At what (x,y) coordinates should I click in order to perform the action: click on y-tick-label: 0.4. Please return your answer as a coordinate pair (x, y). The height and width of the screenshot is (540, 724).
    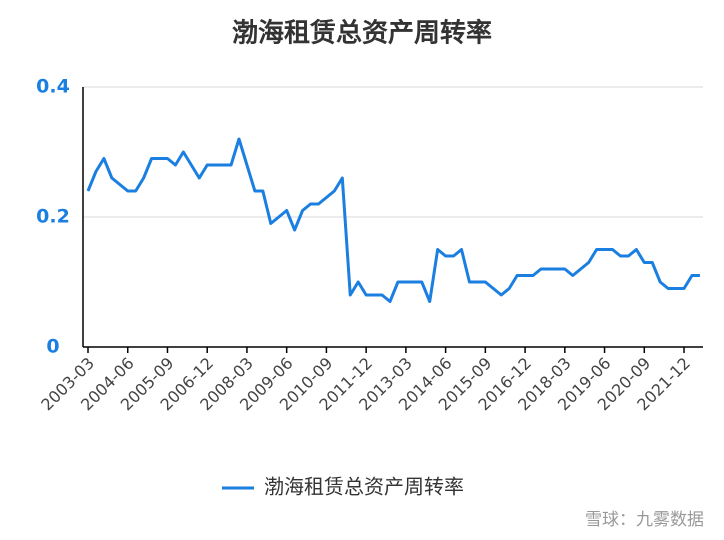
    Looking at the image, I should click on (53, 87).